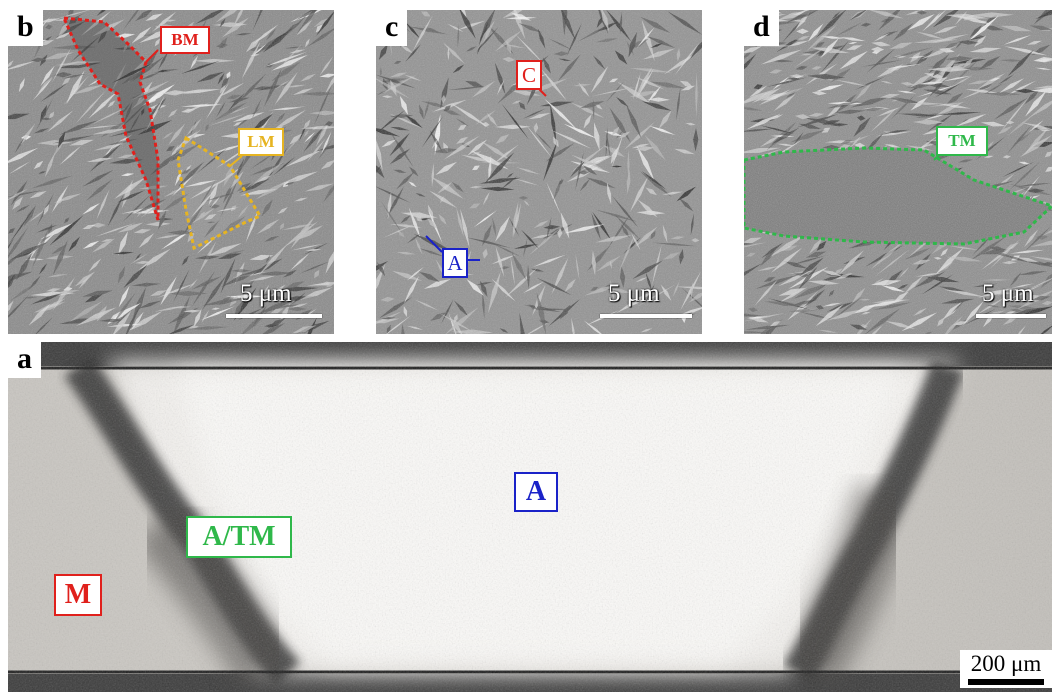  I want to click on scale-line-d, so click(1011, 316).